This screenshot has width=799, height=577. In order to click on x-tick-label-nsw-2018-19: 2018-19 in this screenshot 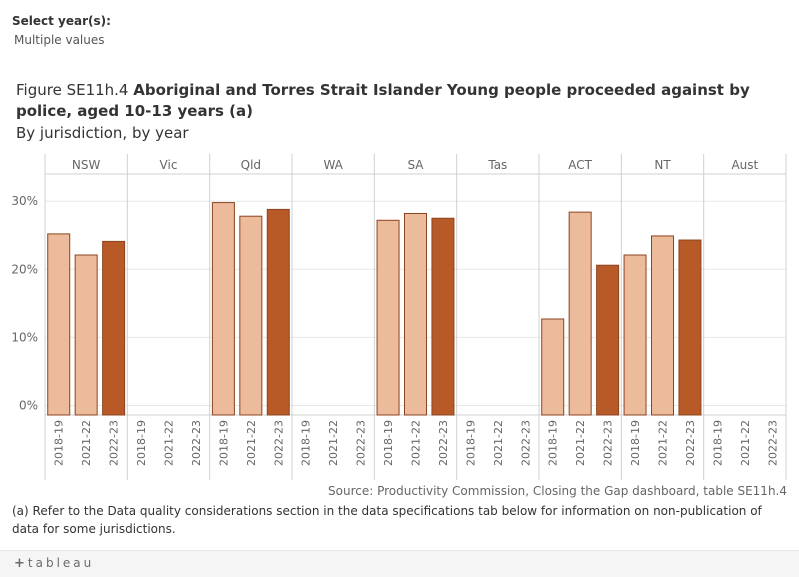, I will do `click(59, 443)`.